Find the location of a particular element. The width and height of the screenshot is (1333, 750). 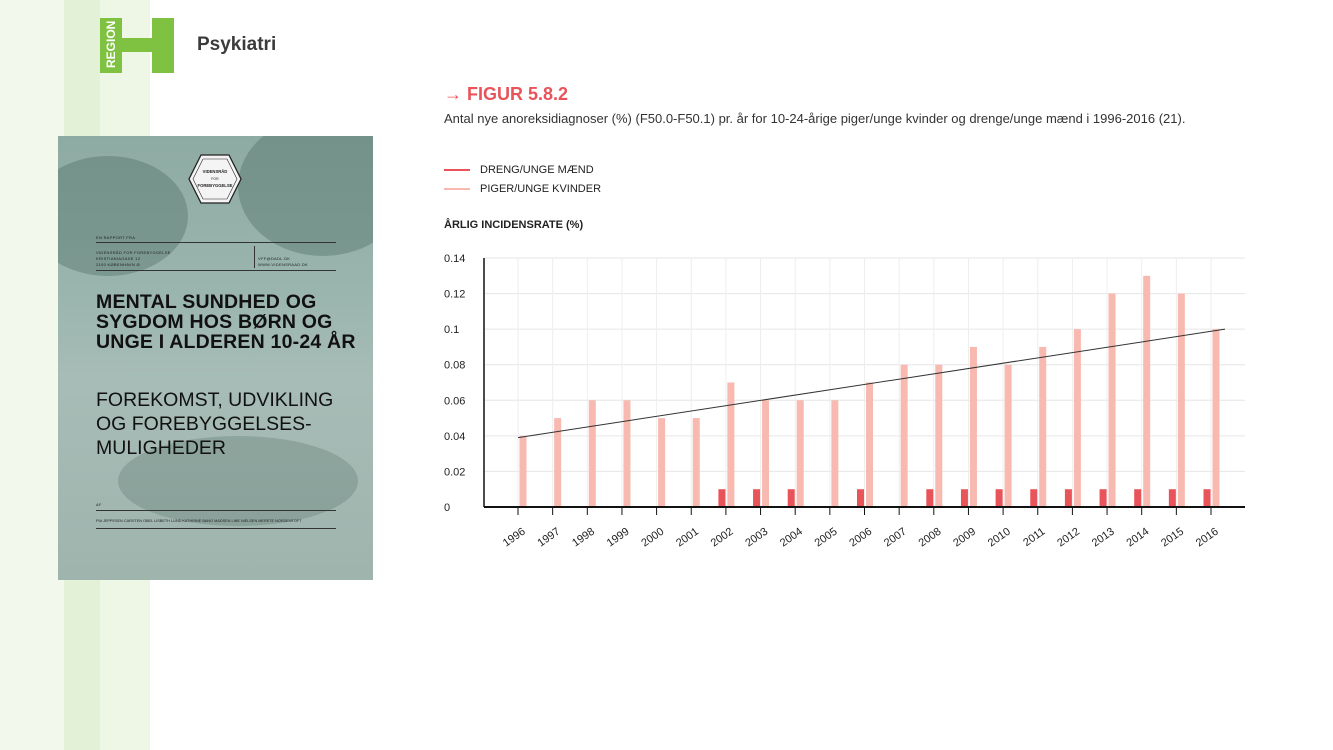

x-tick-label: 1997 is located at coordinates (548, 538).